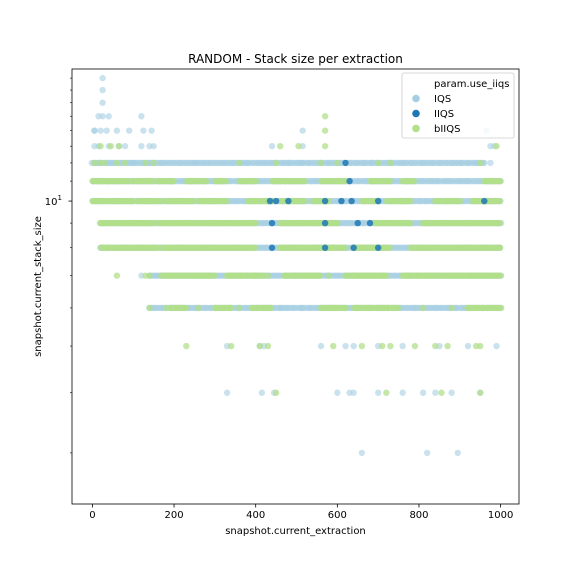 The width and height of the screenshot is (576, 576). Describe the element at coordinates (447, 129) in the screenshot. I see `legend-label-biiqs: bIIQS` at that location.